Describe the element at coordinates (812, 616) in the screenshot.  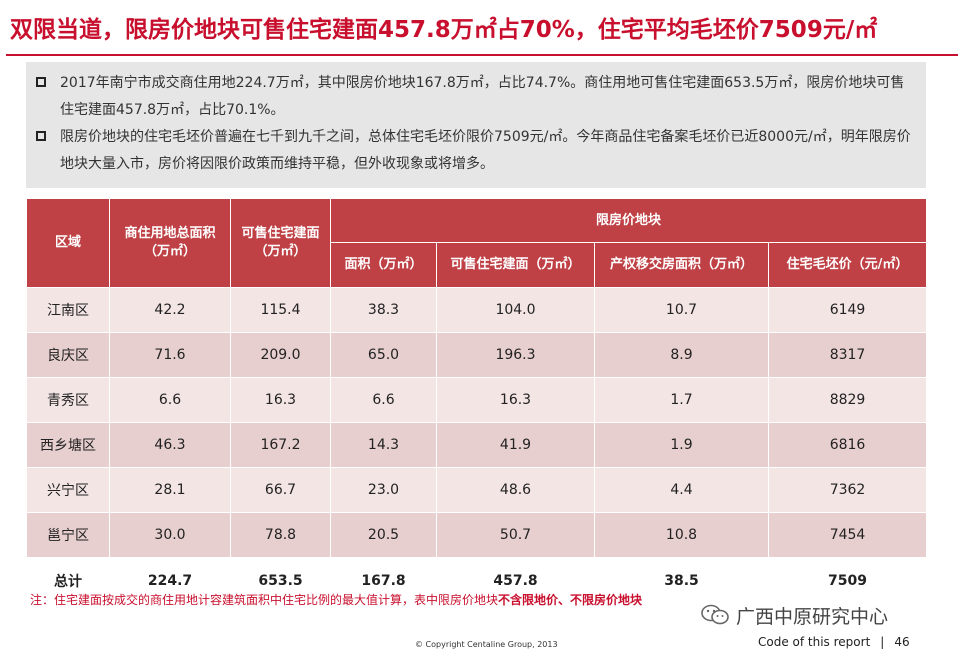
I see `watermark-text: 广西中原研究中心` at that location.